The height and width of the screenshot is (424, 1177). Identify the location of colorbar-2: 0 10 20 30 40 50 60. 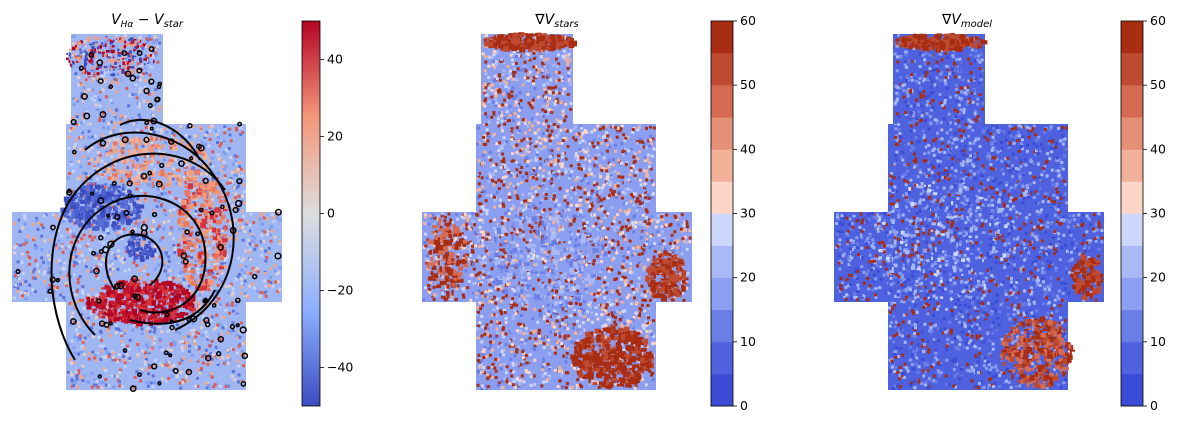
(733, 213).